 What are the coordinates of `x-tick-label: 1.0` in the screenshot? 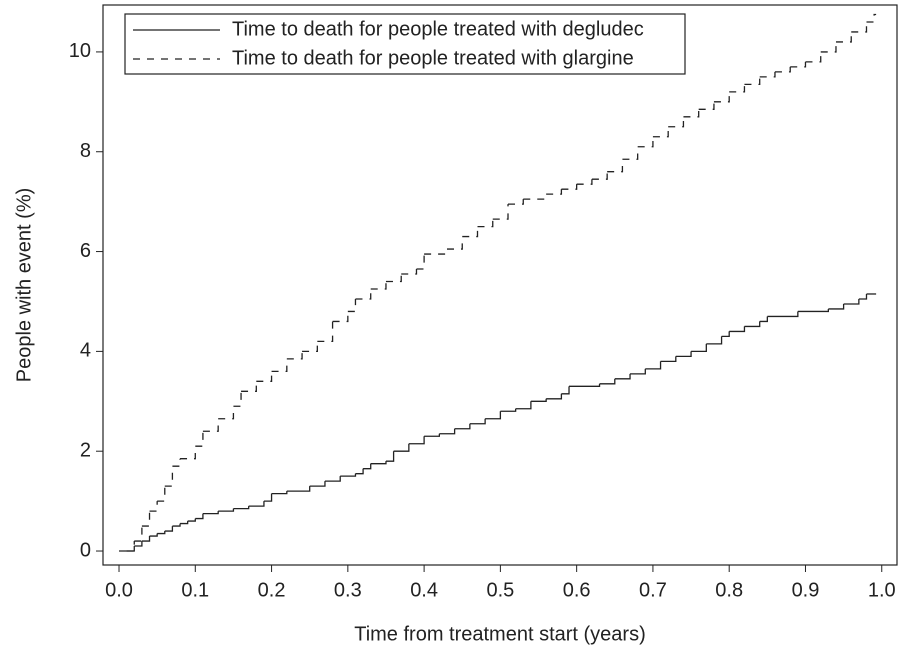 It's located at (882, 590).